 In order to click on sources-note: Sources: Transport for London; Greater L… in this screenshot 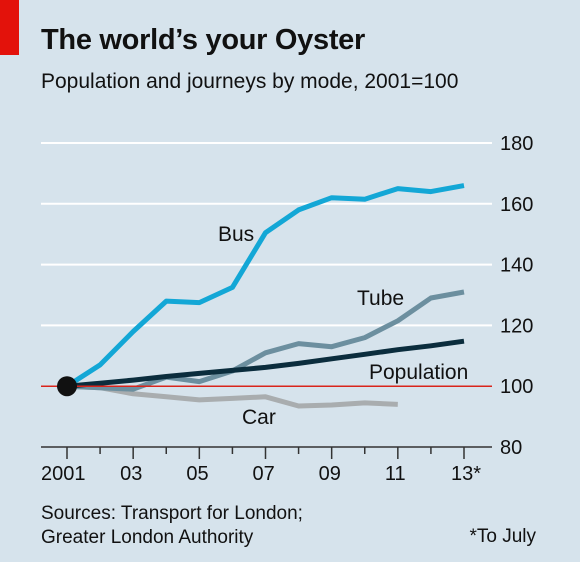, I will do `click(172, 526)`.